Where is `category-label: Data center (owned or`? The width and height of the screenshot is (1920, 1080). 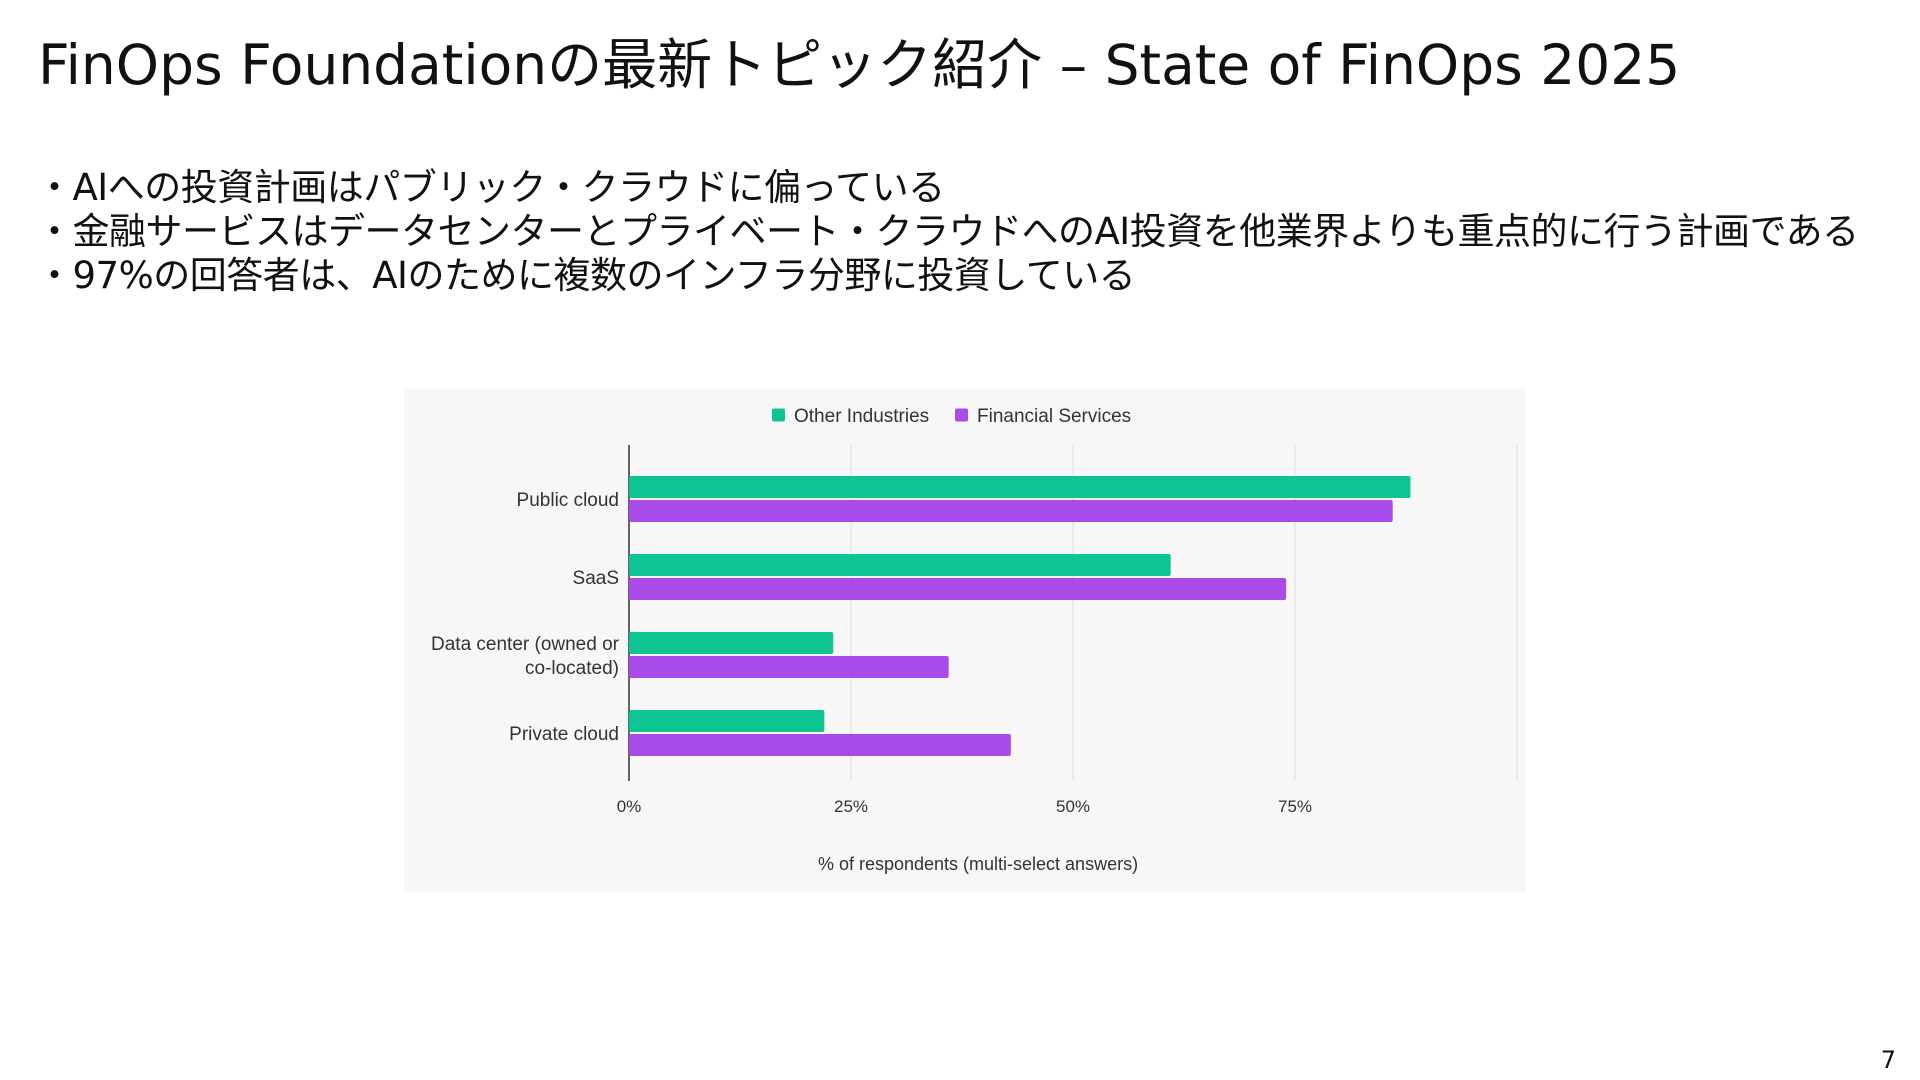 category-label: Data center (owned or is located at coordinates (525, 644).